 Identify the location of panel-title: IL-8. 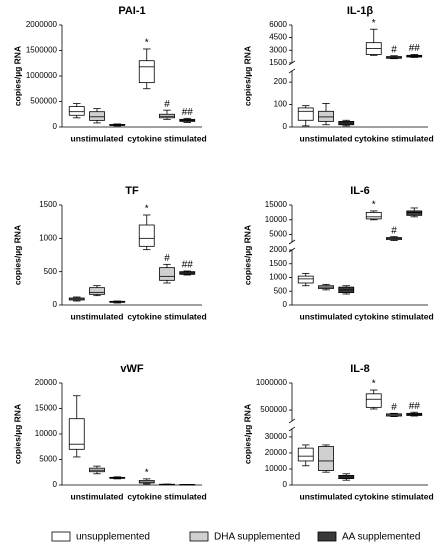
(360, 369).